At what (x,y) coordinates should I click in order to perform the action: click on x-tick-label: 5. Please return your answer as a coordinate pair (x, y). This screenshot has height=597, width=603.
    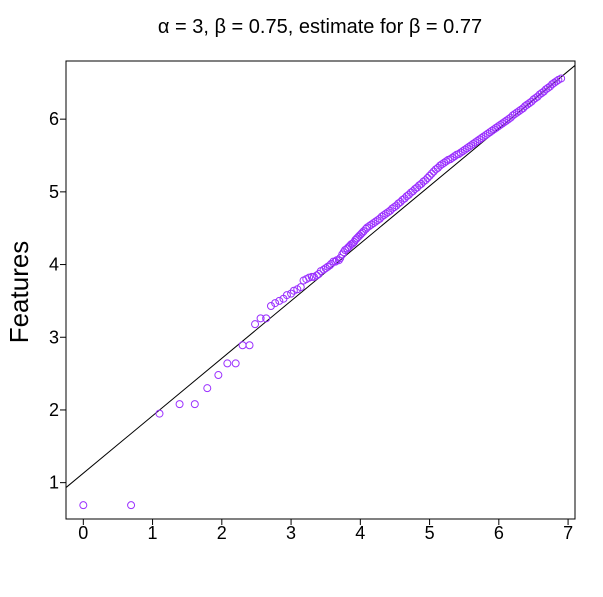
    Looking at the image, I should click on (430, 533).